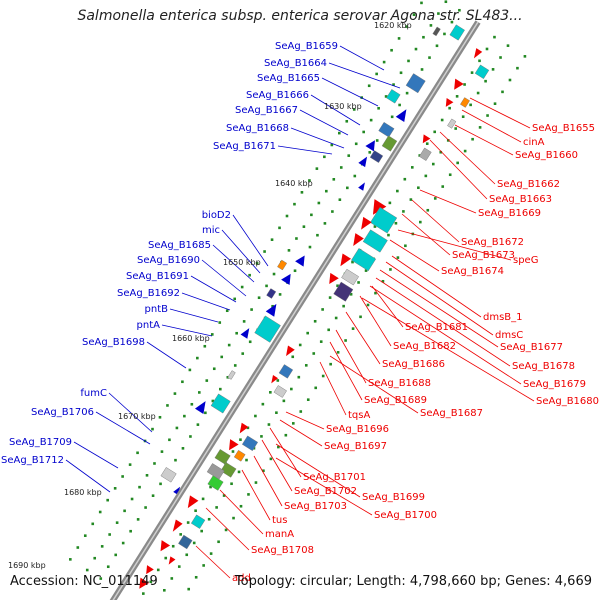 The width and height of the screenshot is (600, 600). I want to click on gene-label-right: SeAg_B1660, so click(546, 155).